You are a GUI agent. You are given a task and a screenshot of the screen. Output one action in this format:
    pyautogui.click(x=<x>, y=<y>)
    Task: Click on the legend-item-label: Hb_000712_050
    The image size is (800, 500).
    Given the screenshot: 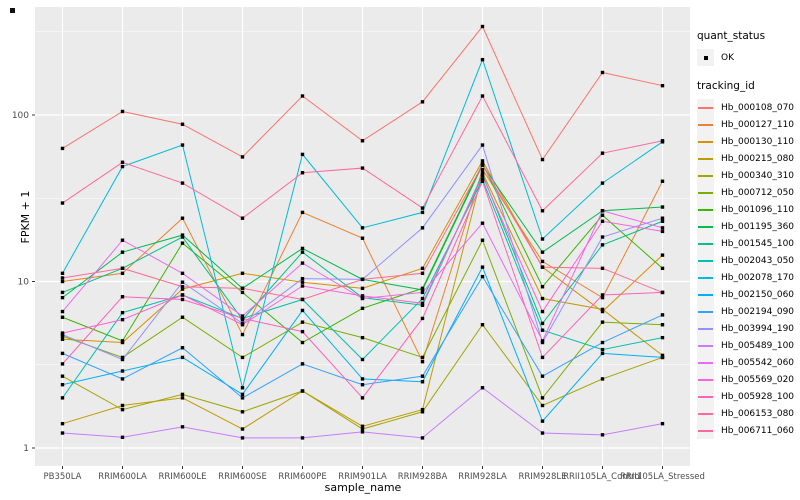 What is the action you would take?
    pyautogui.click(x=758, y=192)
    